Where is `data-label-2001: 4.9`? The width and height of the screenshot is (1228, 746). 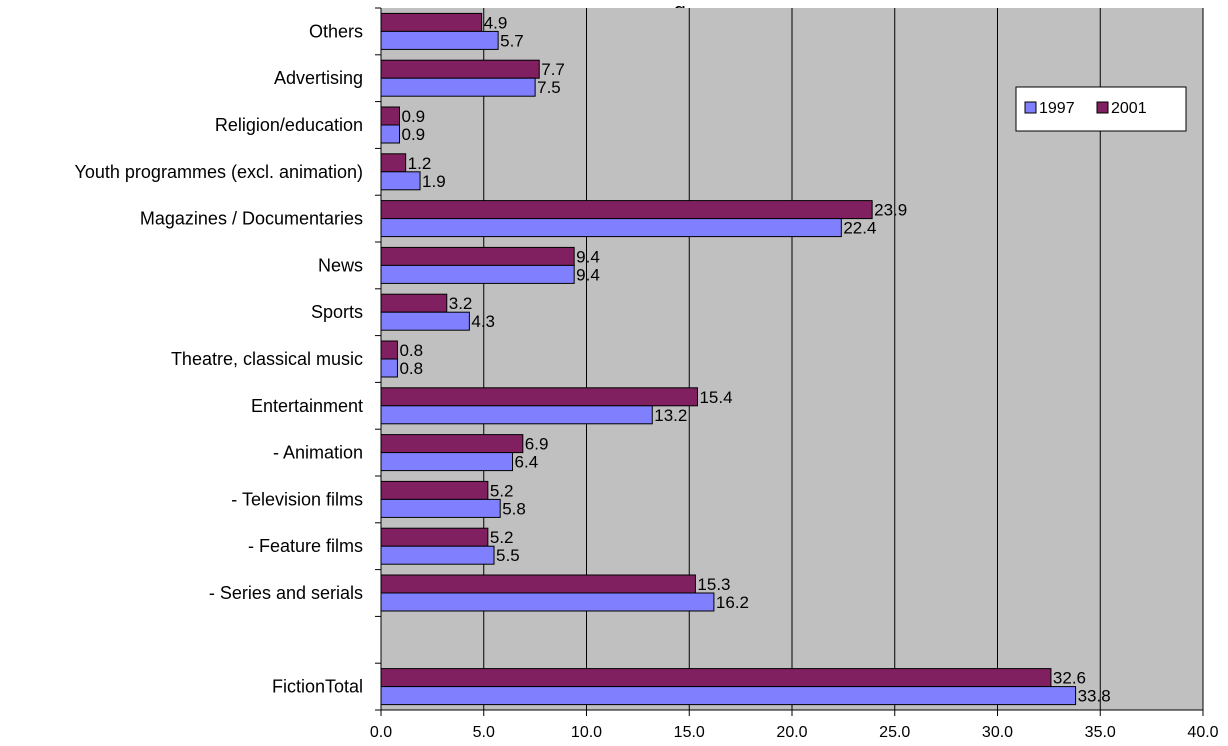
data-label-2001: 4.9 is located at coordinates (496, 22).